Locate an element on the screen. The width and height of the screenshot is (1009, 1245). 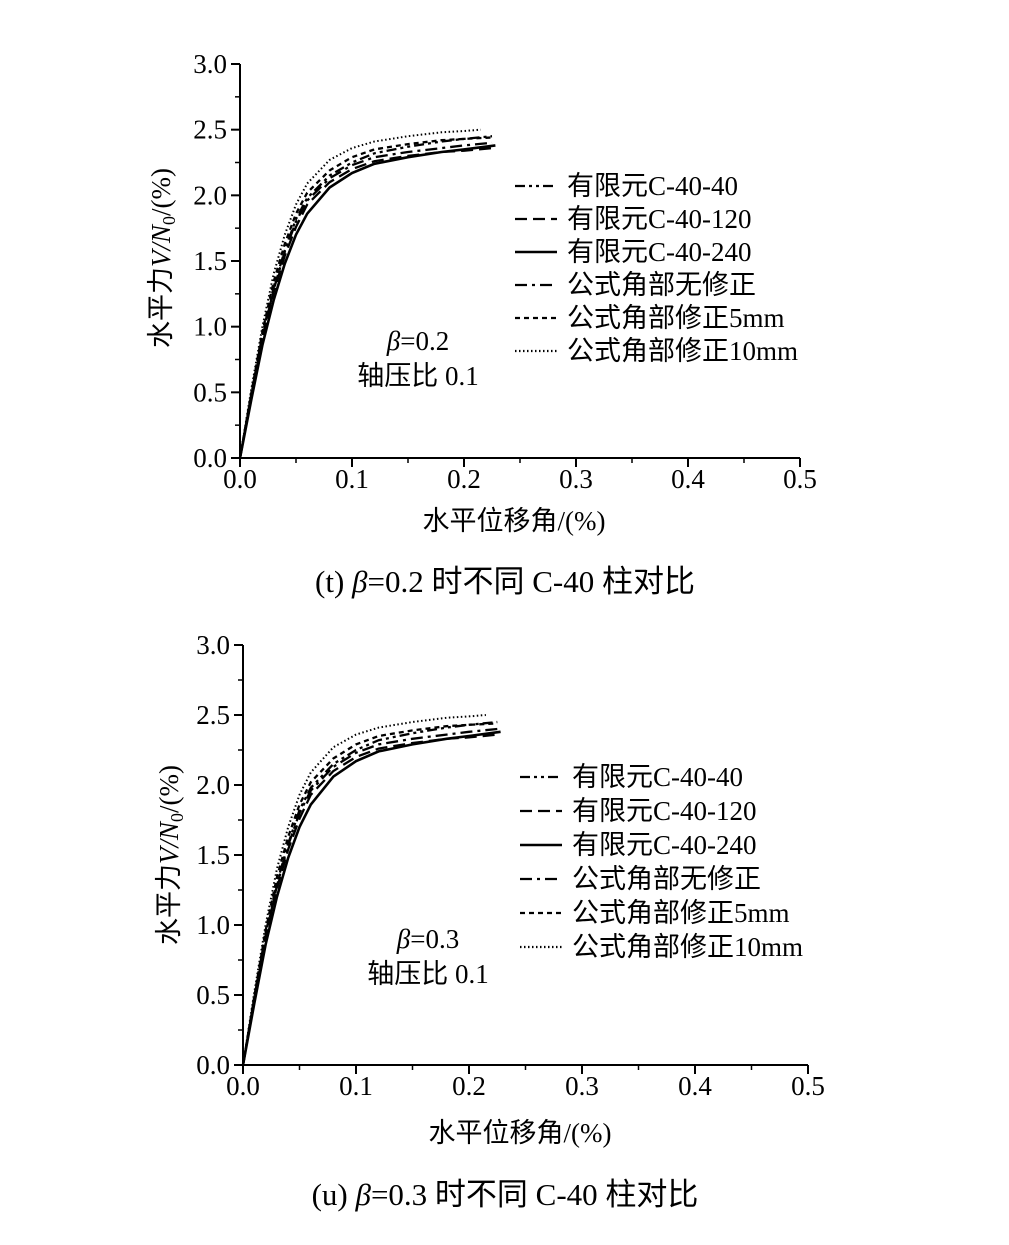
caption-text: =0.2 时不同 C-40 柱对比 is located at coordinates (530, 581).